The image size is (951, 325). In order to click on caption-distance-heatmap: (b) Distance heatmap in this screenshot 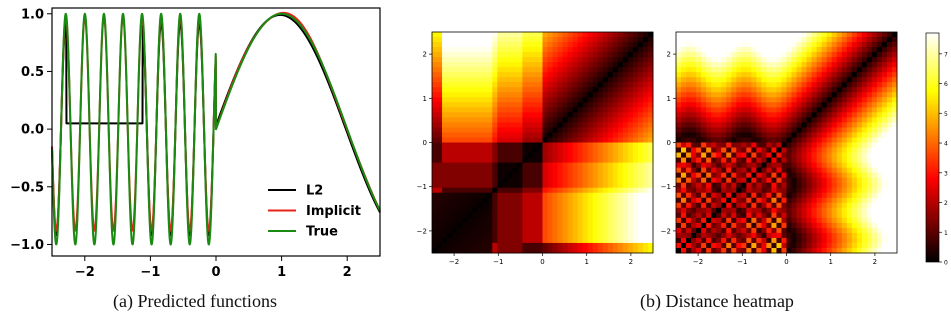, I will do `click(717, 301)`.